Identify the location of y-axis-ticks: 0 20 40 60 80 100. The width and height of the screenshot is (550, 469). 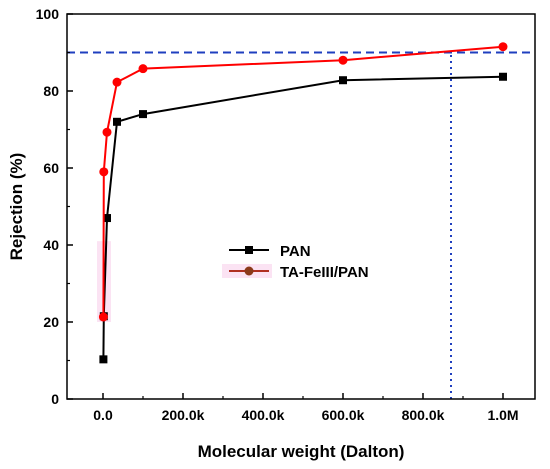
(54, 206).